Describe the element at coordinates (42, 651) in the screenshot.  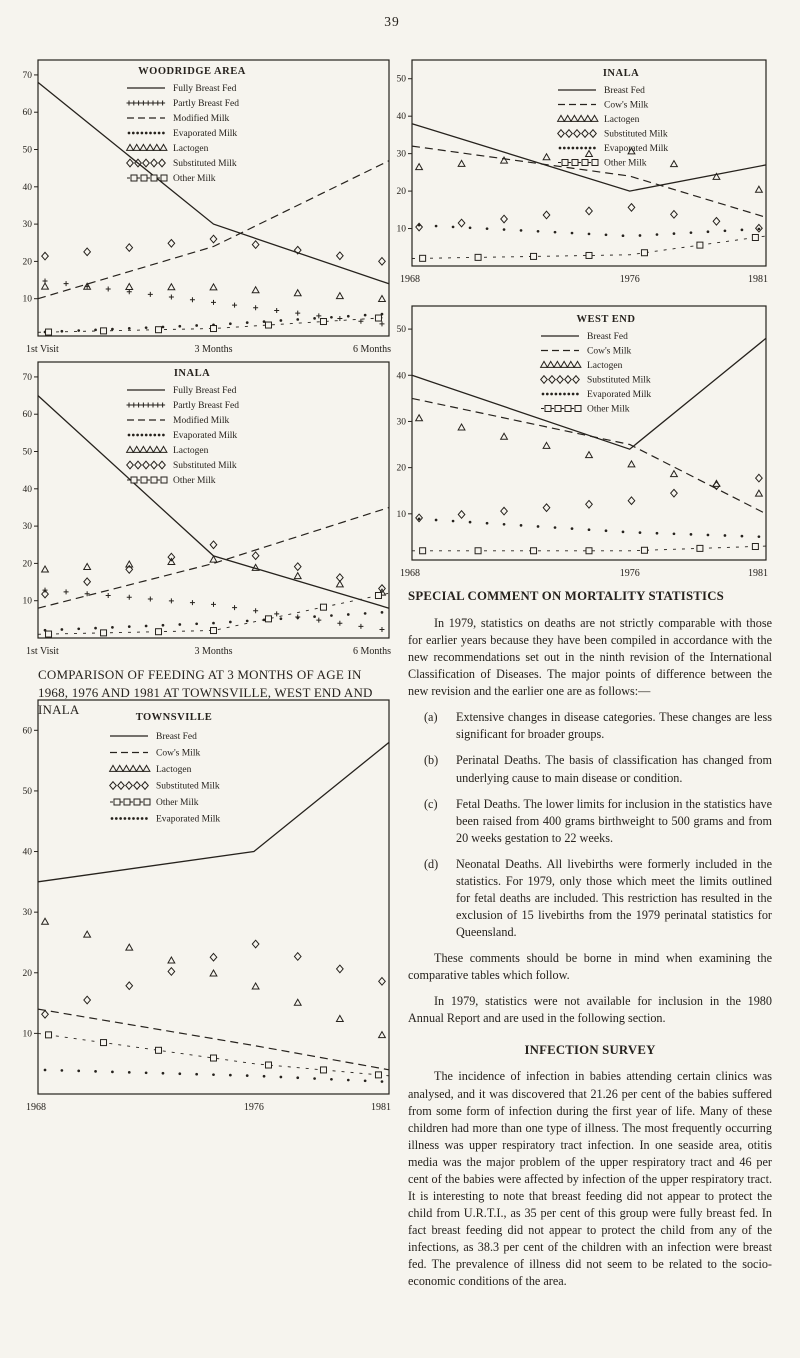
I see `x-tick-label: 1st Visit` at that location.